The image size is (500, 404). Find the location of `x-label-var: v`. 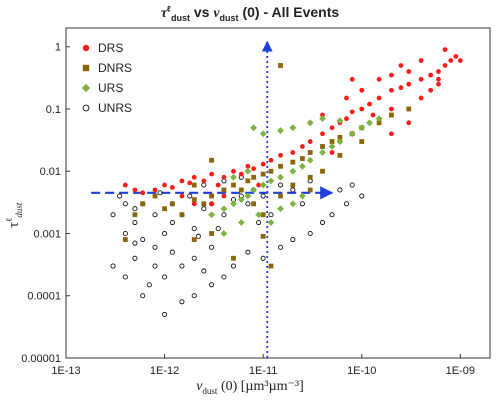

x-label-var: v is located at coordinates (199, 386).